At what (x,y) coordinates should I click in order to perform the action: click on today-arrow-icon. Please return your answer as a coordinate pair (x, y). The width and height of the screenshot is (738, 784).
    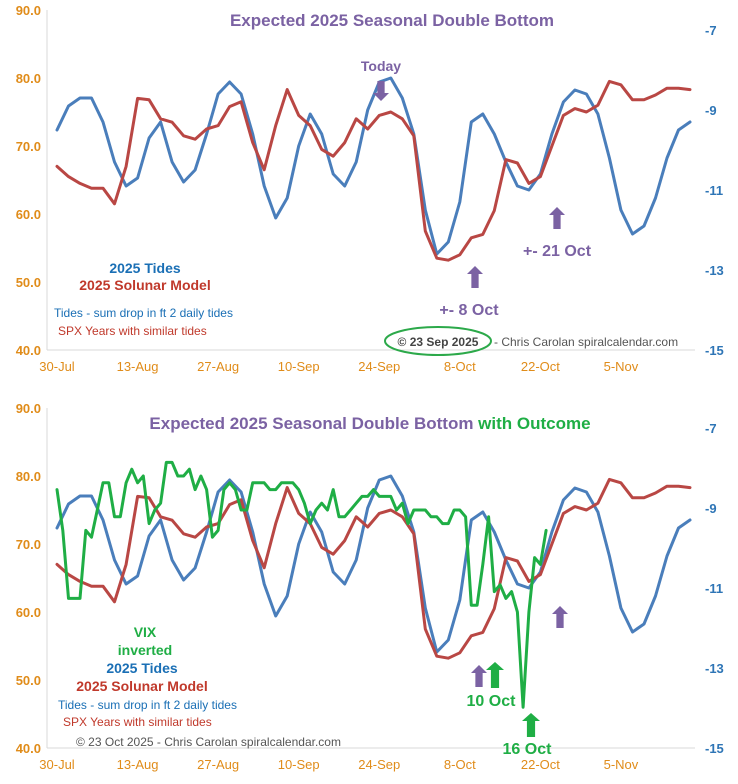
    Looking at the image, I should click on (381, 91).